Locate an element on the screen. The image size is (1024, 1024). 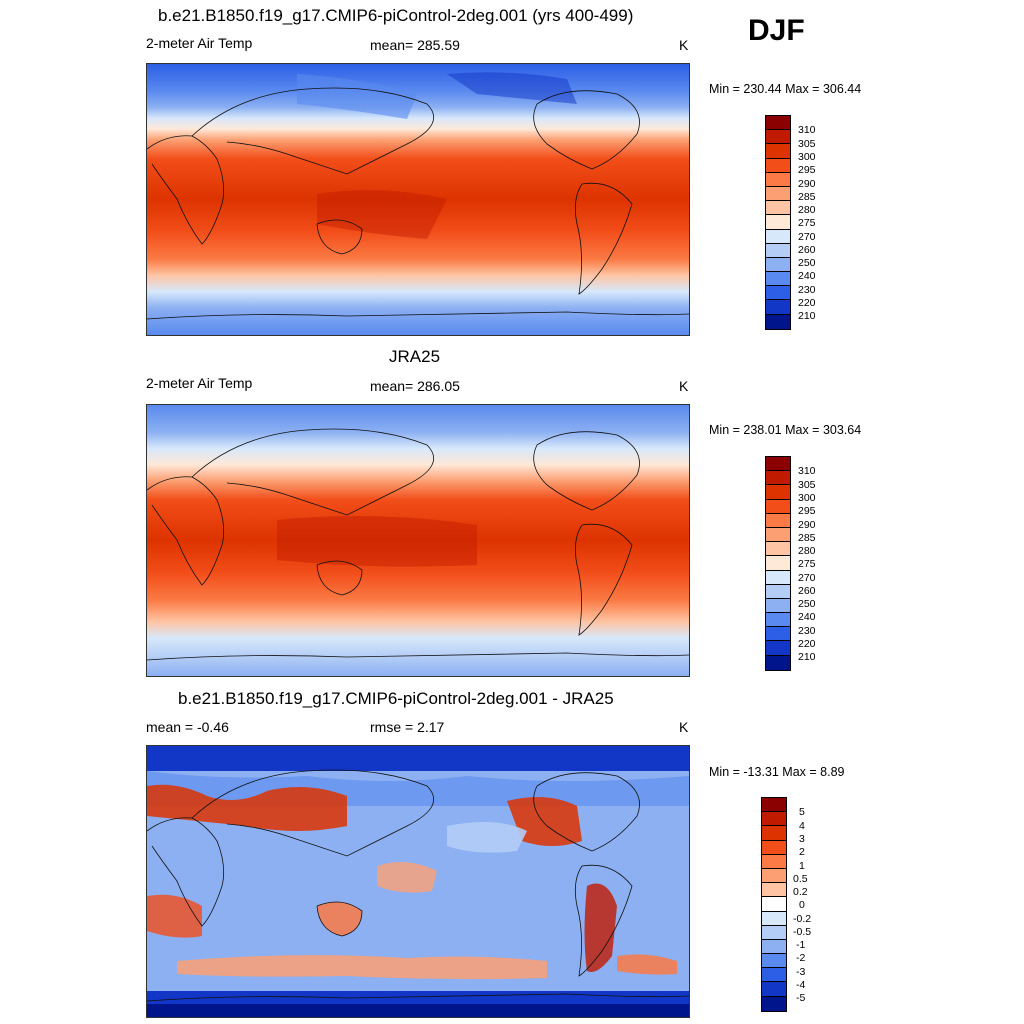
panel3-colorbar-tick: 5 is located at coordinates (802, 812).